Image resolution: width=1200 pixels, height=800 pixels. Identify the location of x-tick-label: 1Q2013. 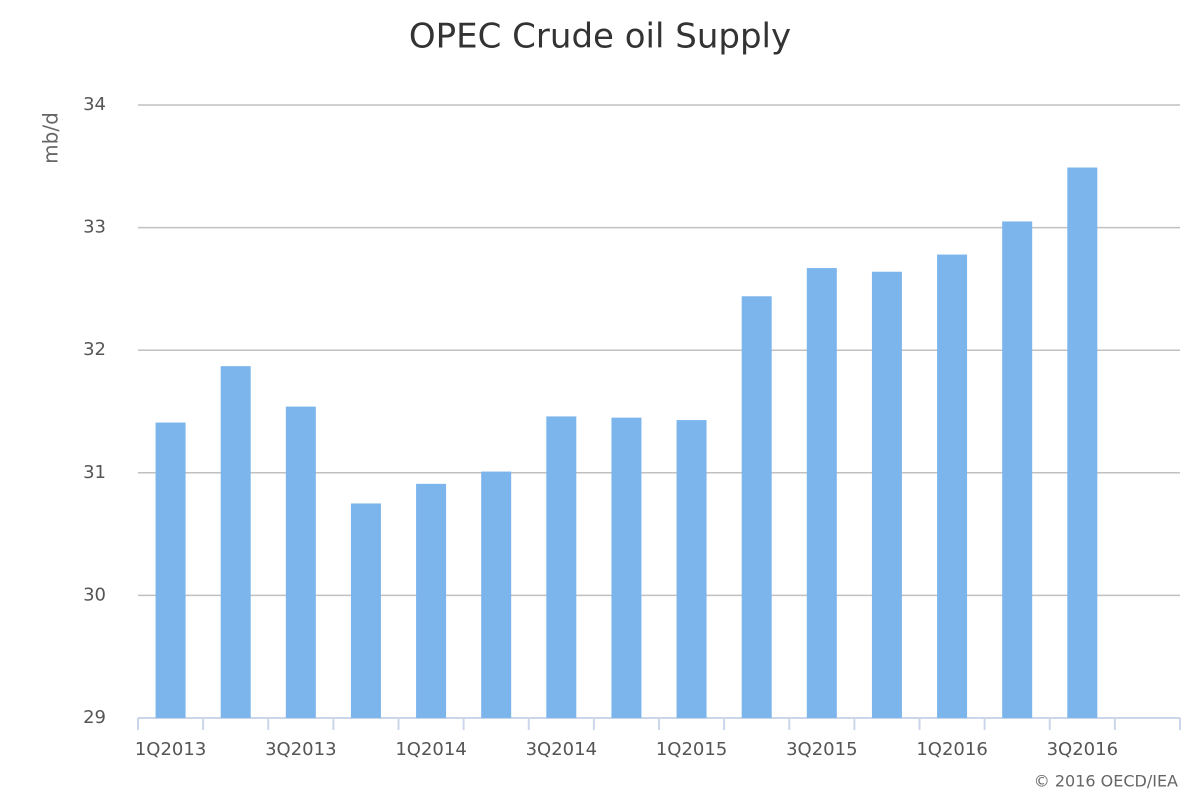
(170, 749).